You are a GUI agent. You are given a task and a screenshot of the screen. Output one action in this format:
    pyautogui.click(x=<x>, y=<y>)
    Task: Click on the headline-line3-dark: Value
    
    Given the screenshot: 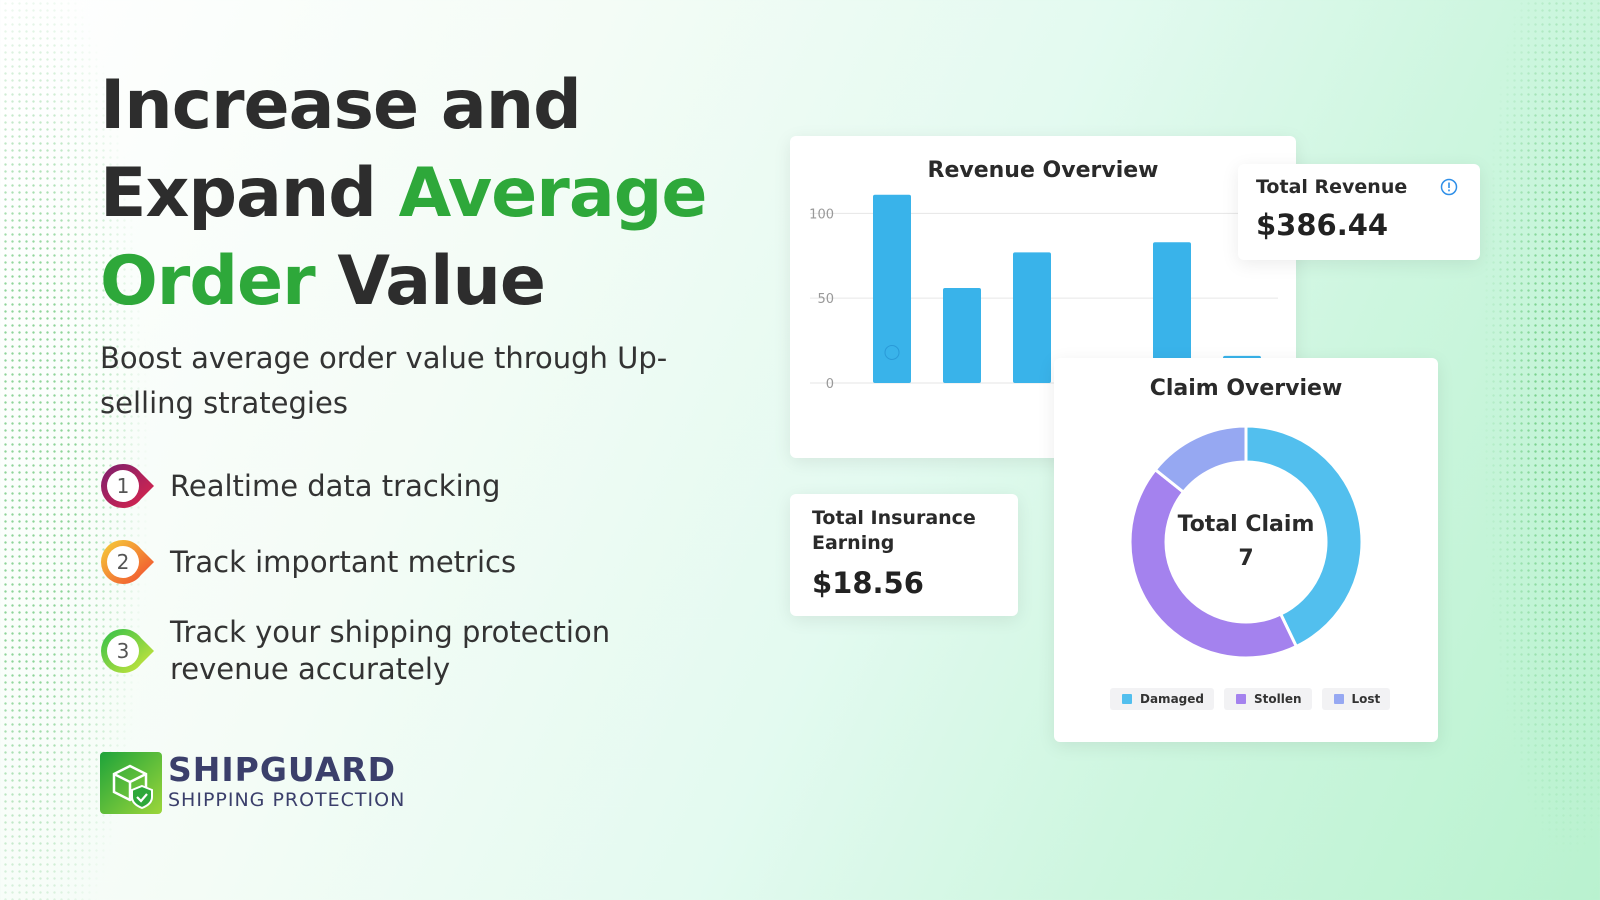 What is the action you would take?
    pyautogui.click(x=430, y=281)
    